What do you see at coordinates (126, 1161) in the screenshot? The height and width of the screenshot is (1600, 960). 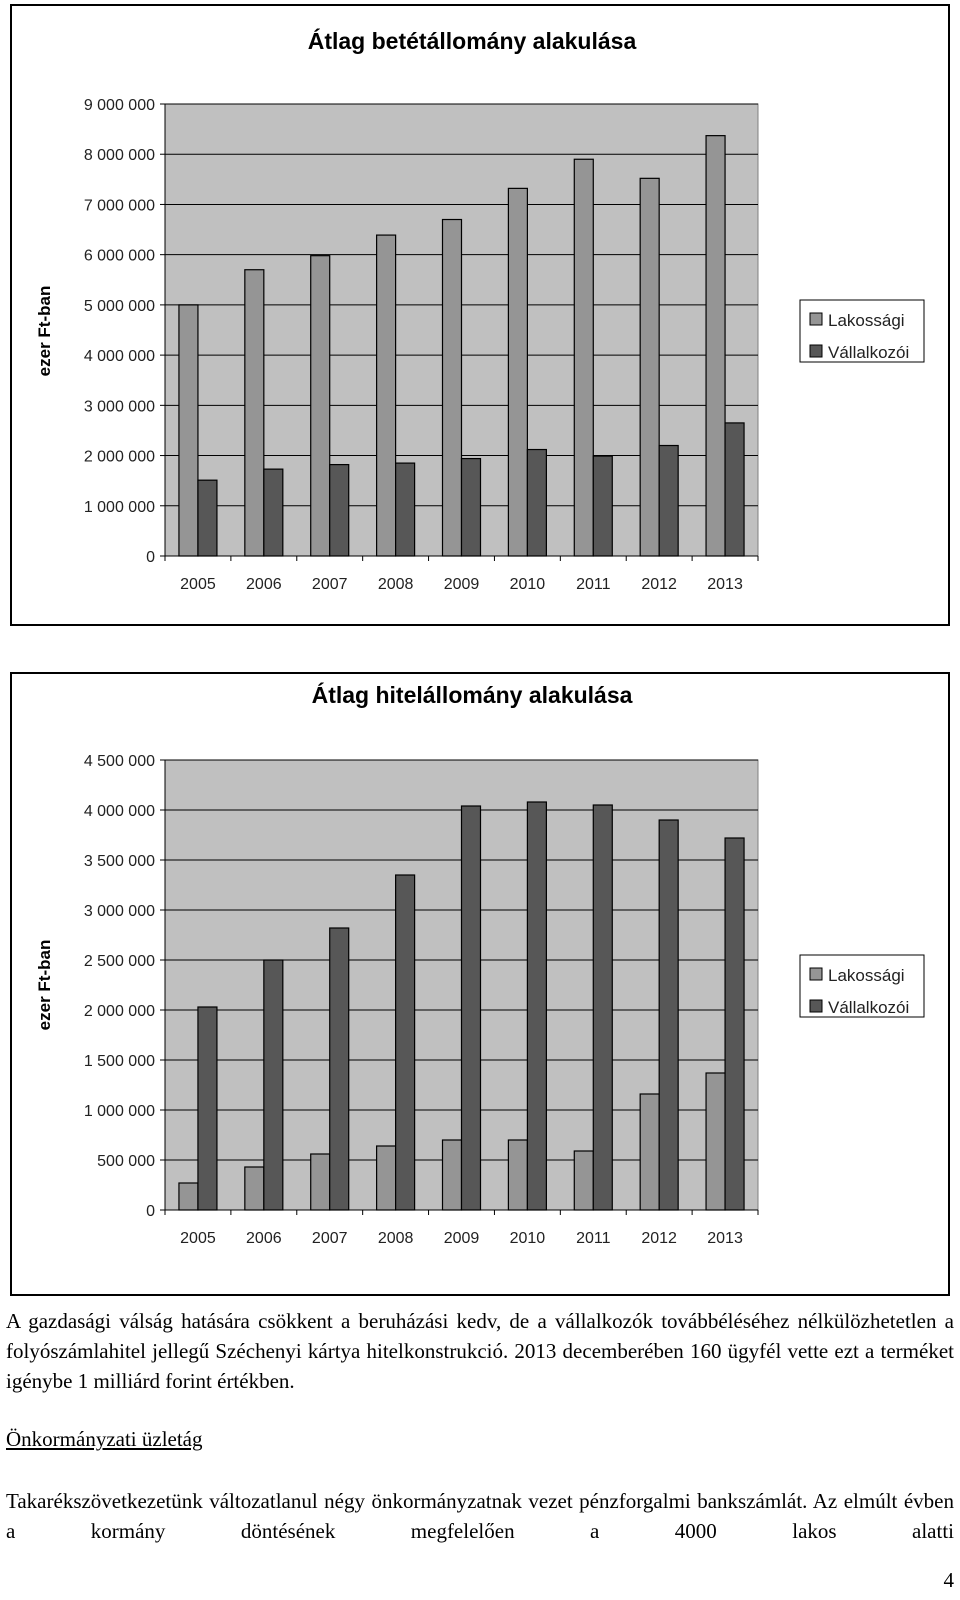 I see `y-tick-label: 500 000` at bounding box center [126, 1161].